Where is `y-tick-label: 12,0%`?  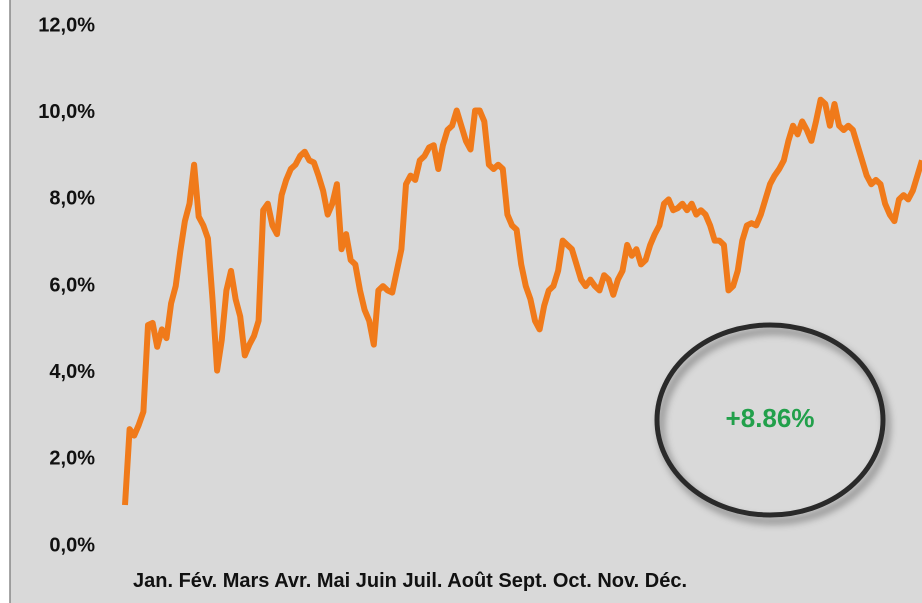
y-tick-label: 12,0% is located at coordinates (66, 25).